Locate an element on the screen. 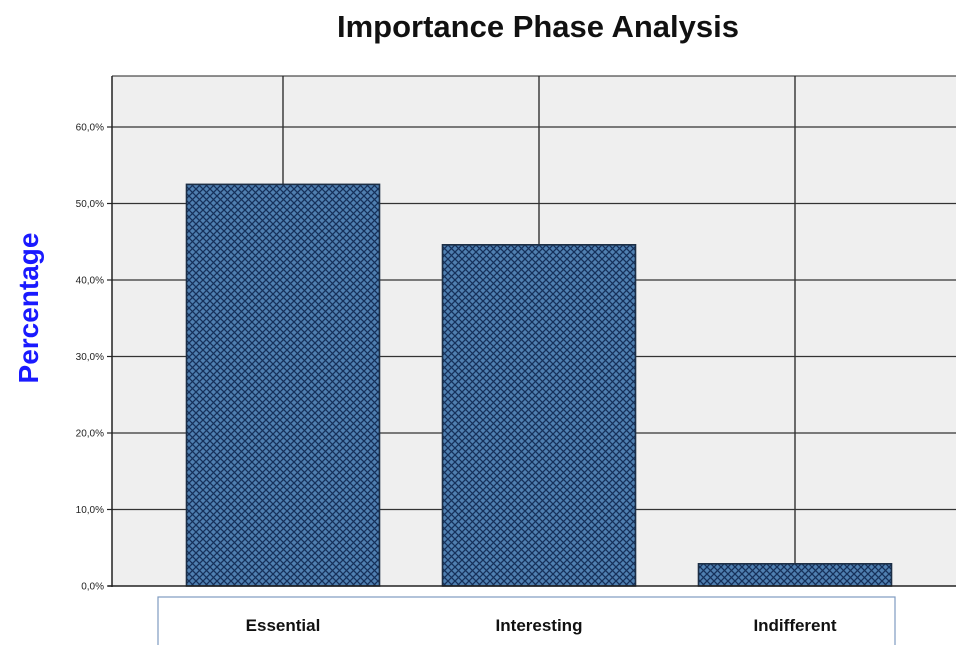 The image size is (956, 645). y-tick-label: 60,0% is located at coordinates (90, 128).